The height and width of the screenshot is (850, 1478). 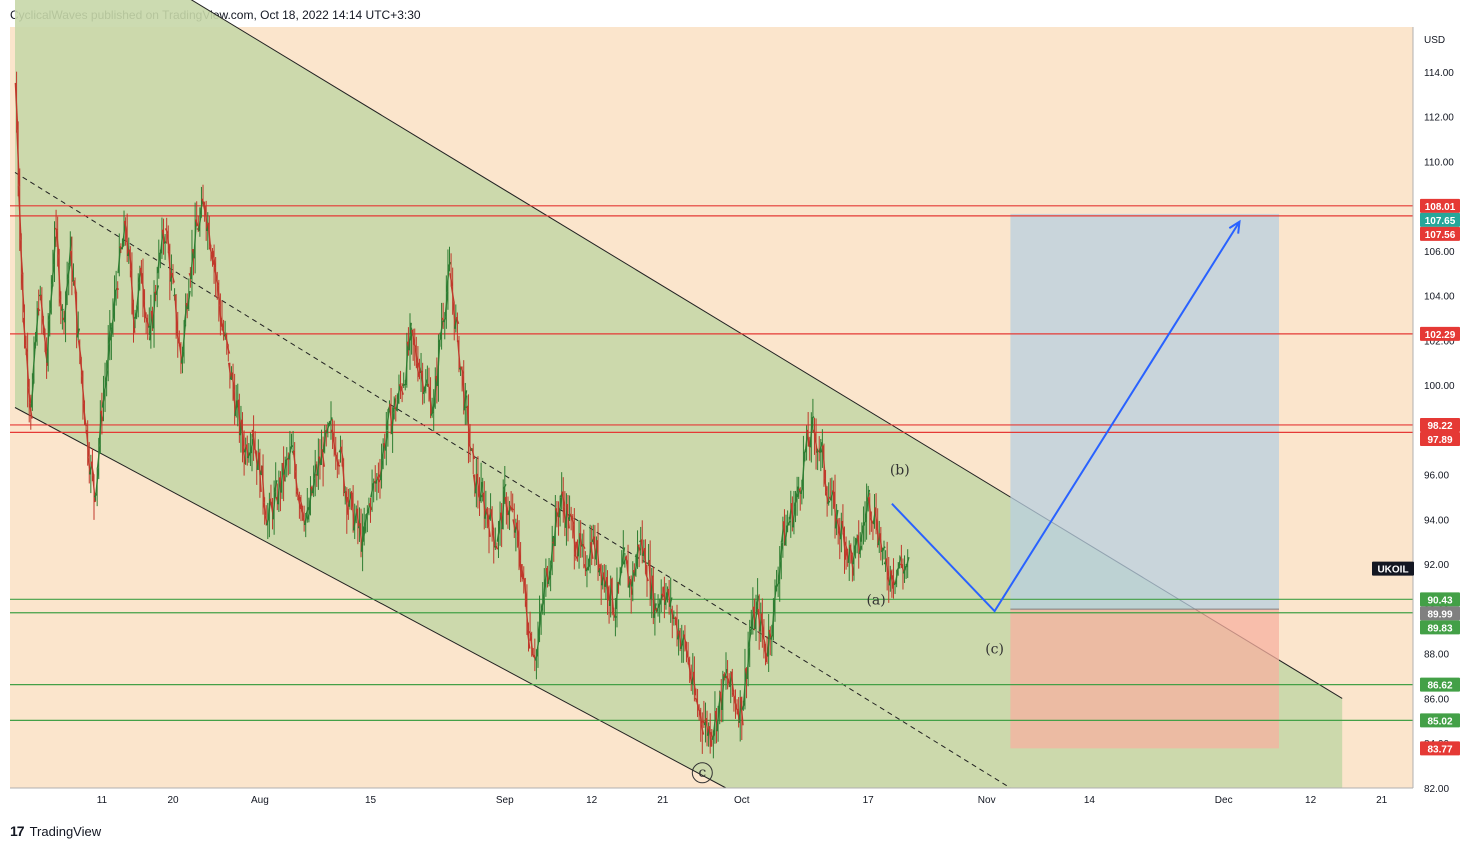 What do you see at coordinates (1311, 800) in the screenshot?
I see `time-tick-label: 12` at bounding box center [1311, 800].